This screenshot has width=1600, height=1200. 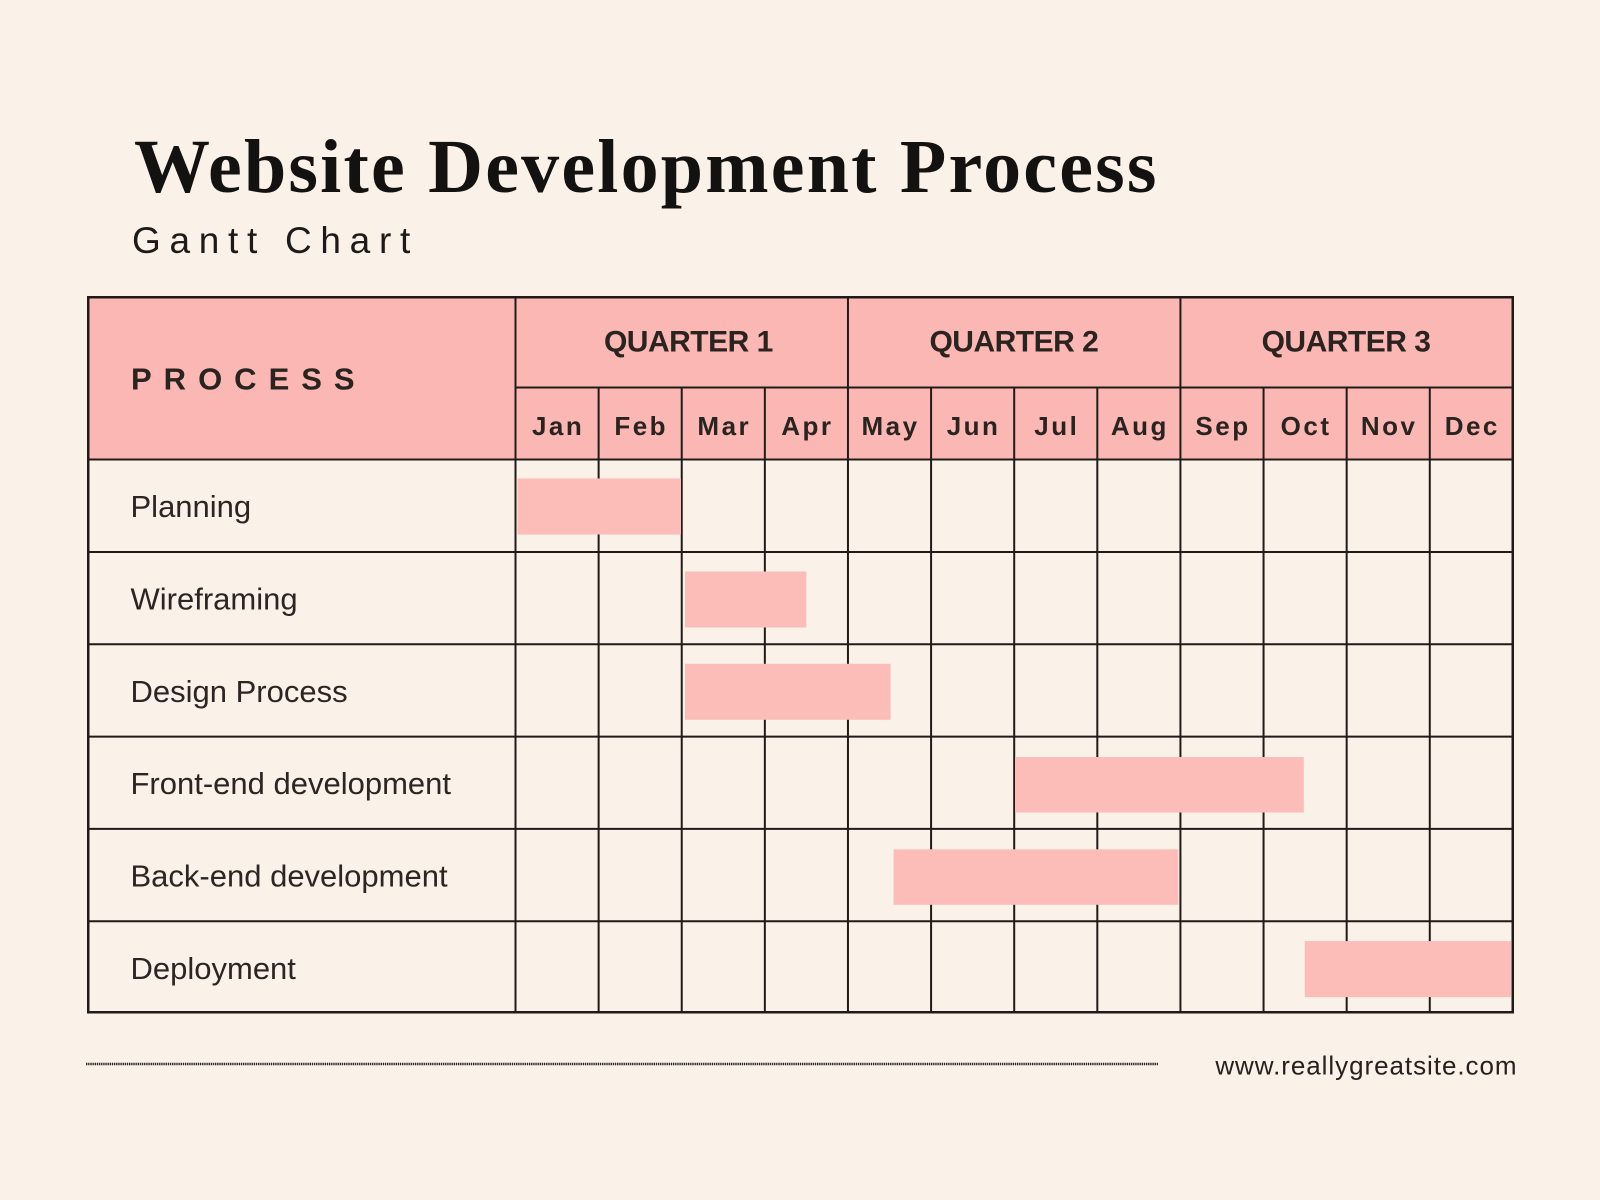 What do you see at coordinates (214, 968) in the screenshot?
I see `svg-text: Deployment` at bounding box center [214, 968].